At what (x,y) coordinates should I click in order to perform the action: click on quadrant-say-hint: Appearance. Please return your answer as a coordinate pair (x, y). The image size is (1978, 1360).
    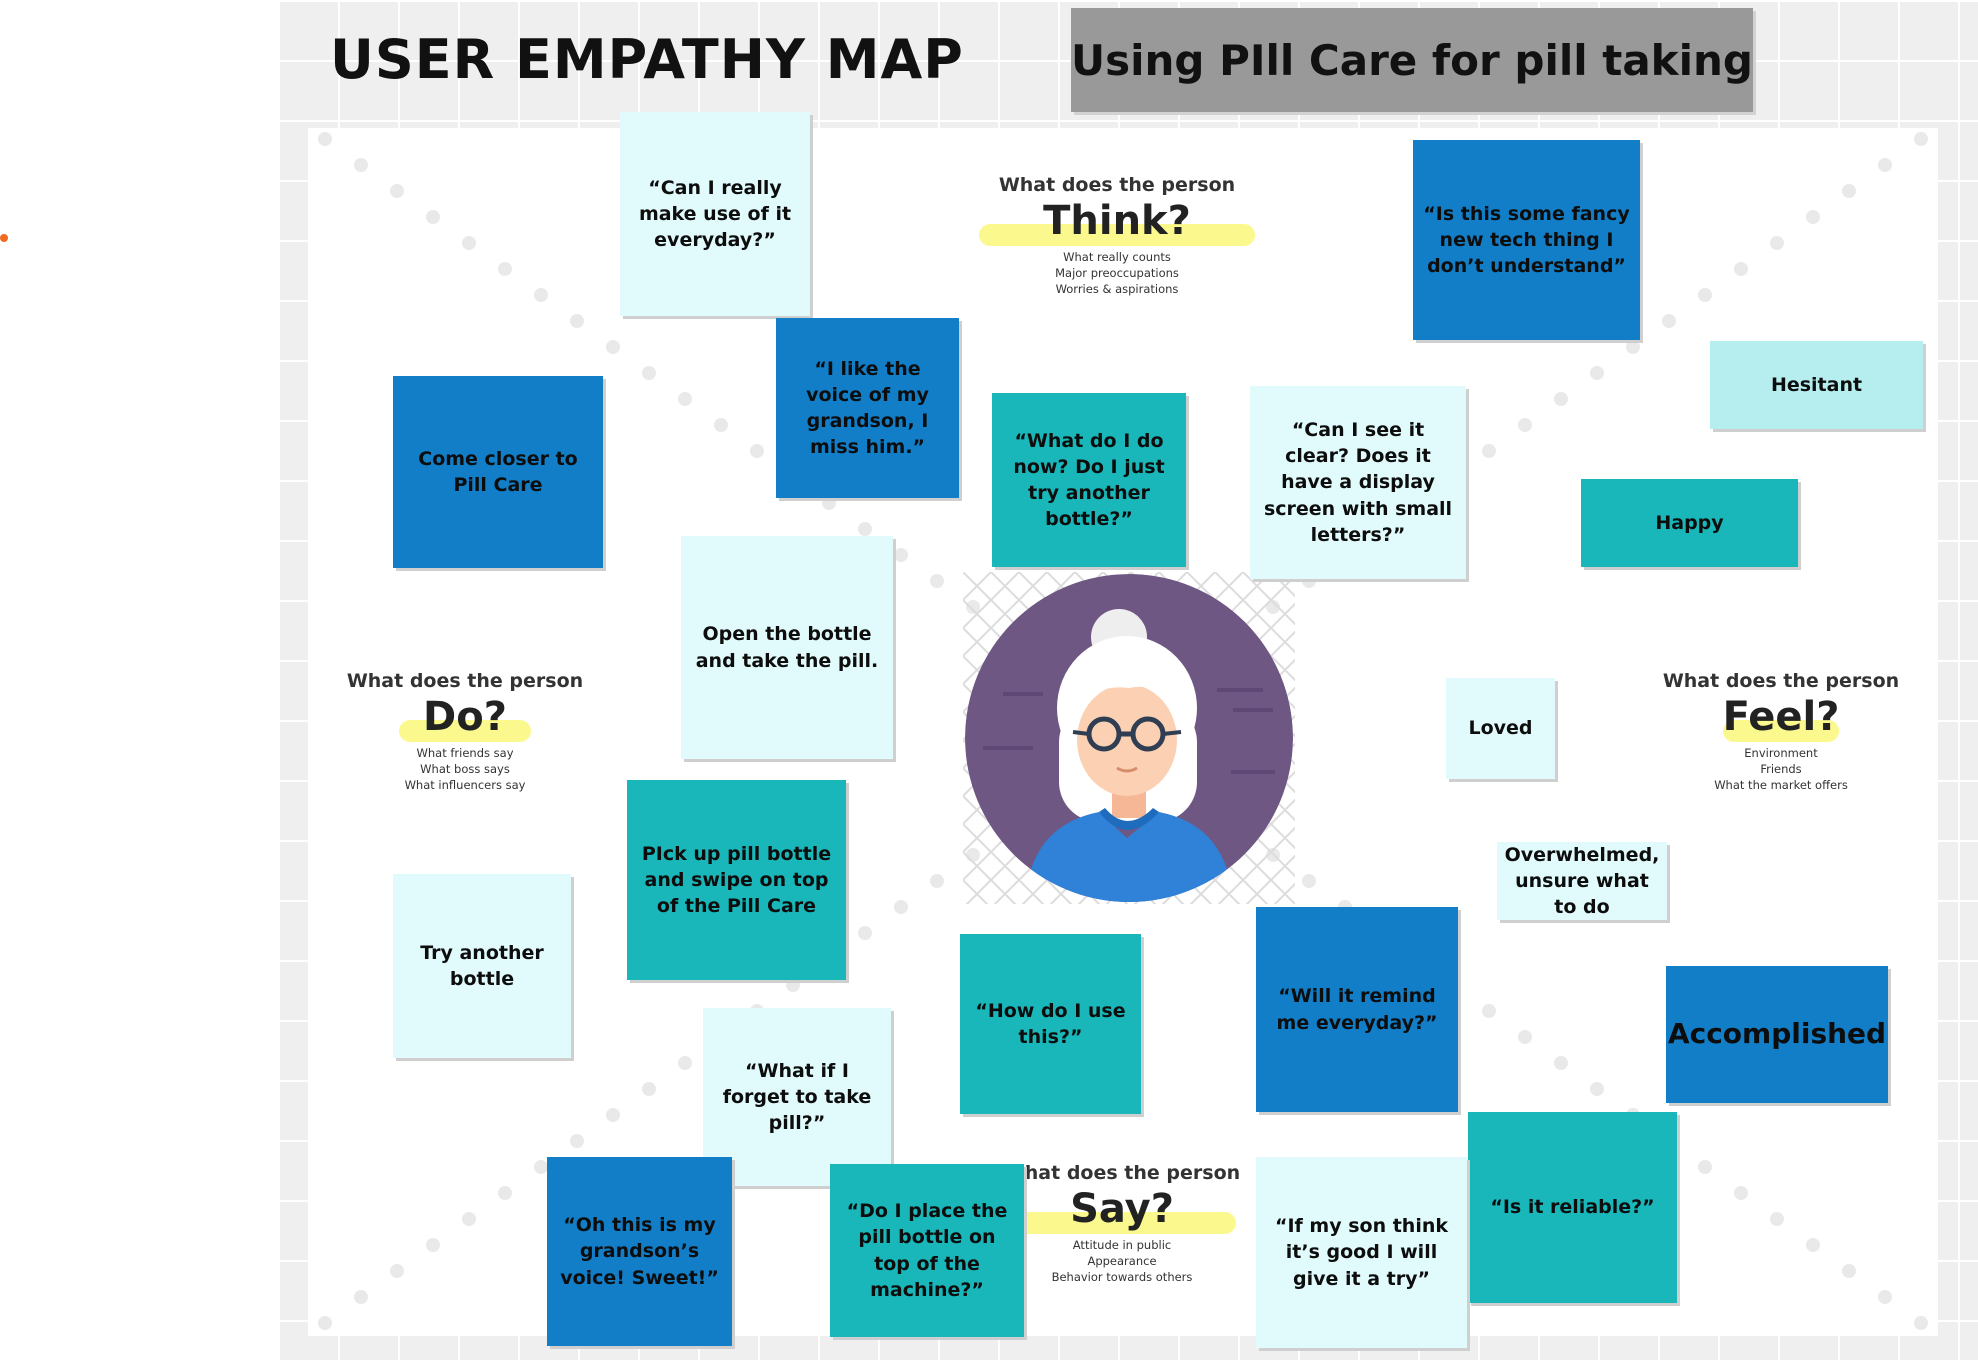
    Looking at the image, I should click on (1122, 1260).